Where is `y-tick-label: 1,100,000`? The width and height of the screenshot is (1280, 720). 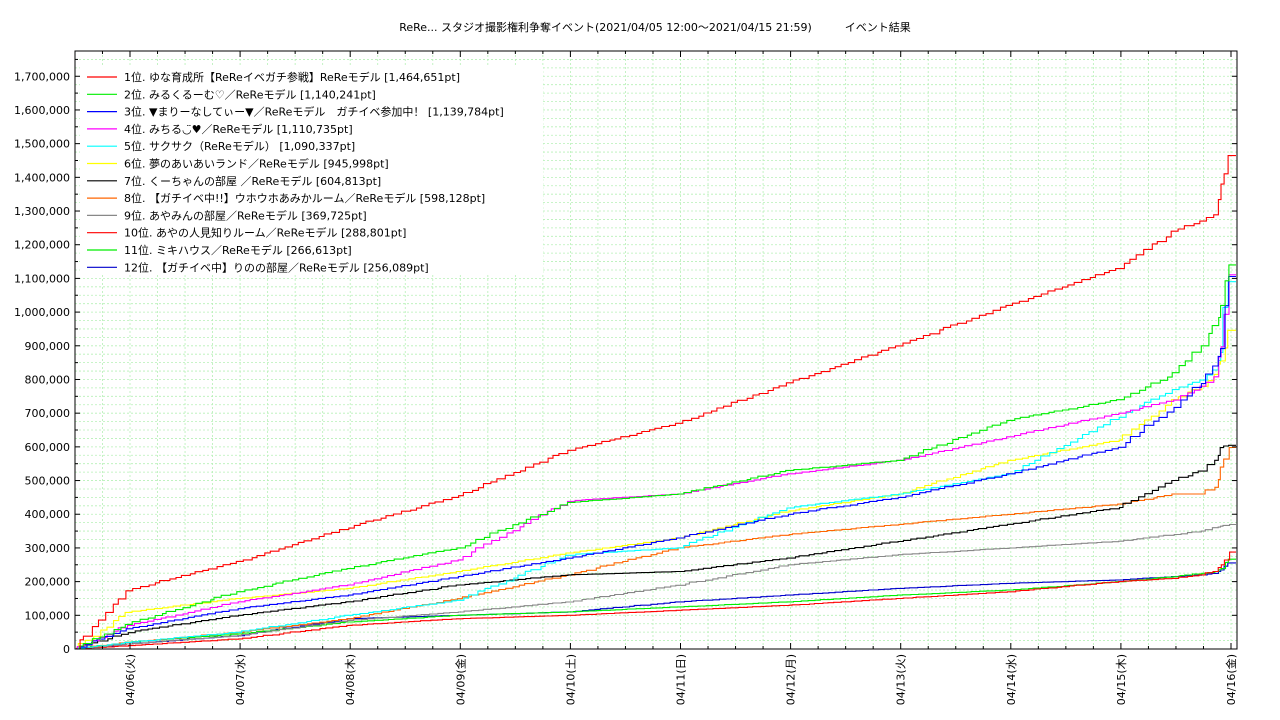
y-tick-label: 1,100,000 is located at coordinates (42, 278).